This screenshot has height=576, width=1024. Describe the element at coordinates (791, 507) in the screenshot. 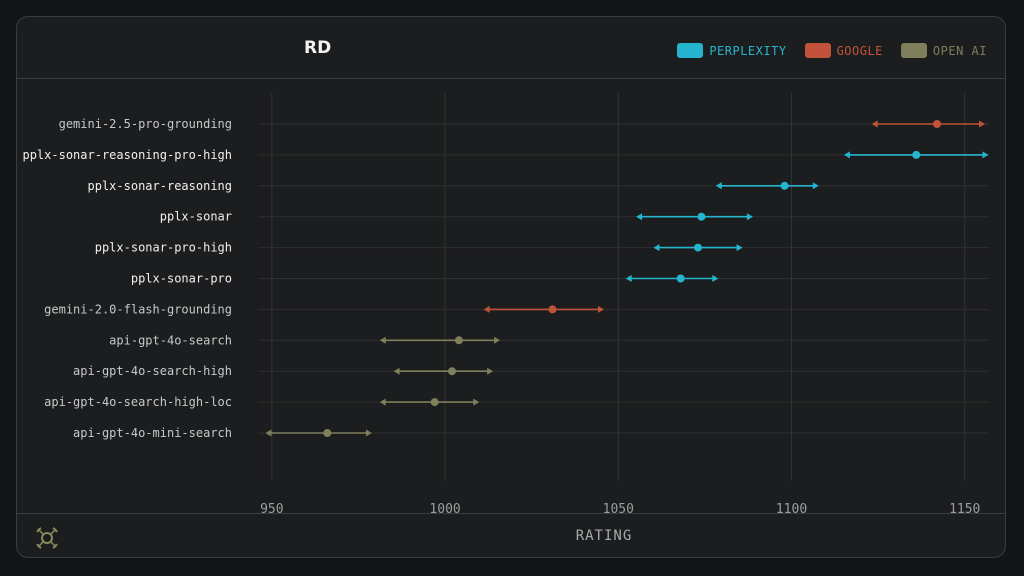

I see `x-tick-label: 1100` at that location.